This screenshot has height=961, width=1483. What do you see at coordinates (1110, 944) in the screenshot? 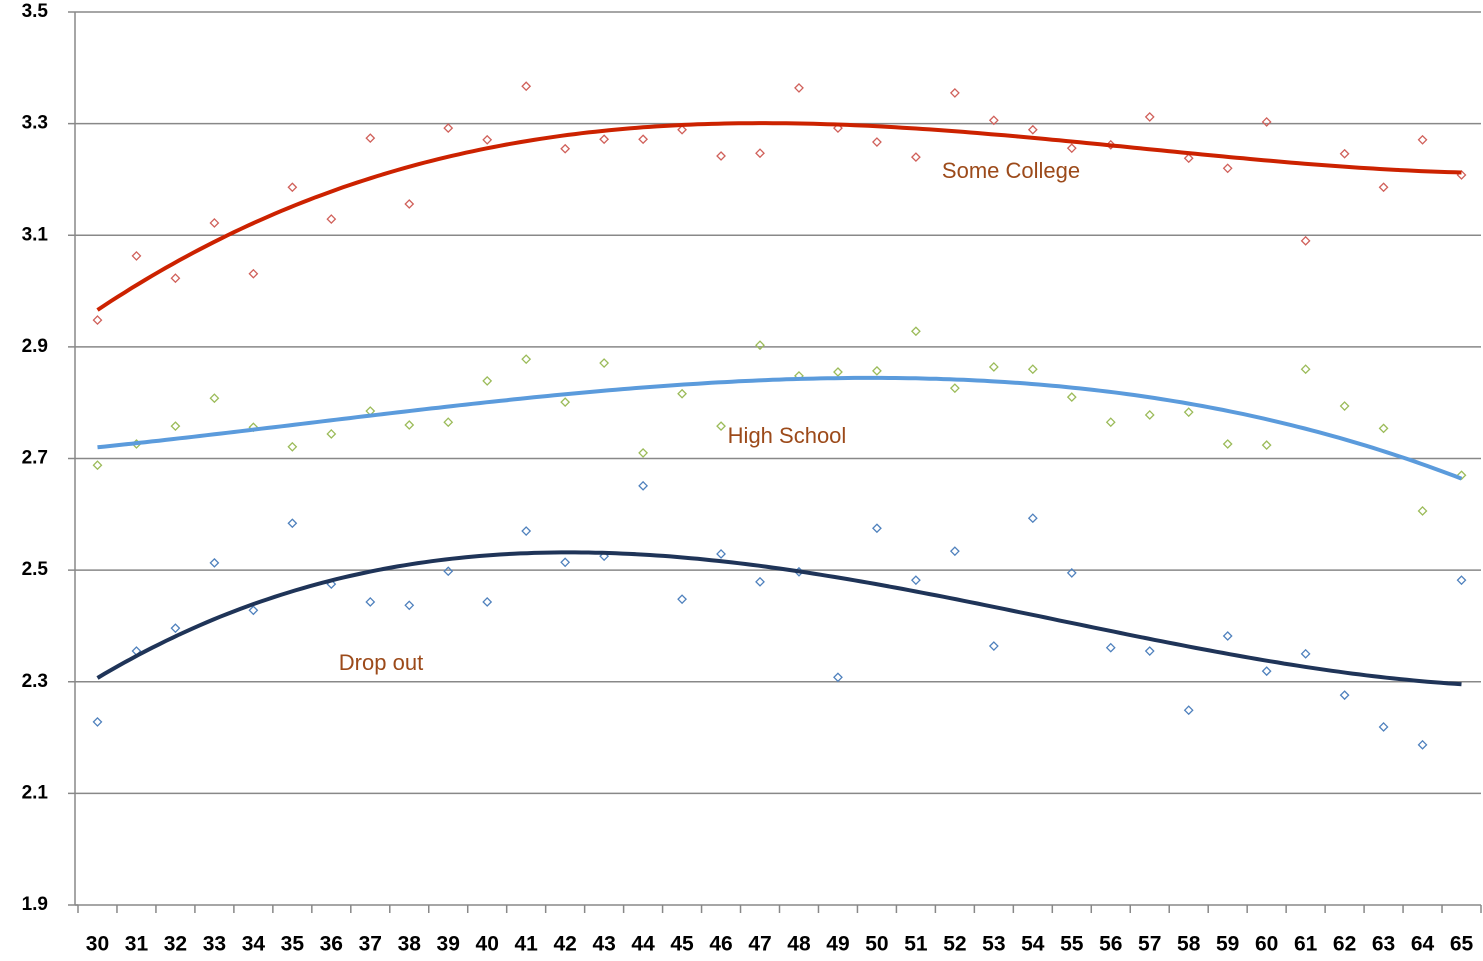
I see `x-tick-label: 56` at bounding box center [1110, 944].